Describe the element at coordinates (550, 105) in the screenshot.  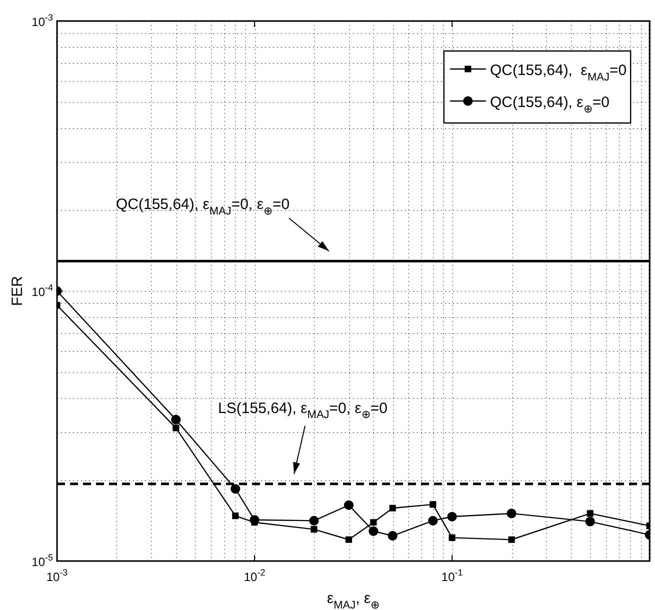
I see `legend-label: QC(155,64), ε⊕=0` at that location.